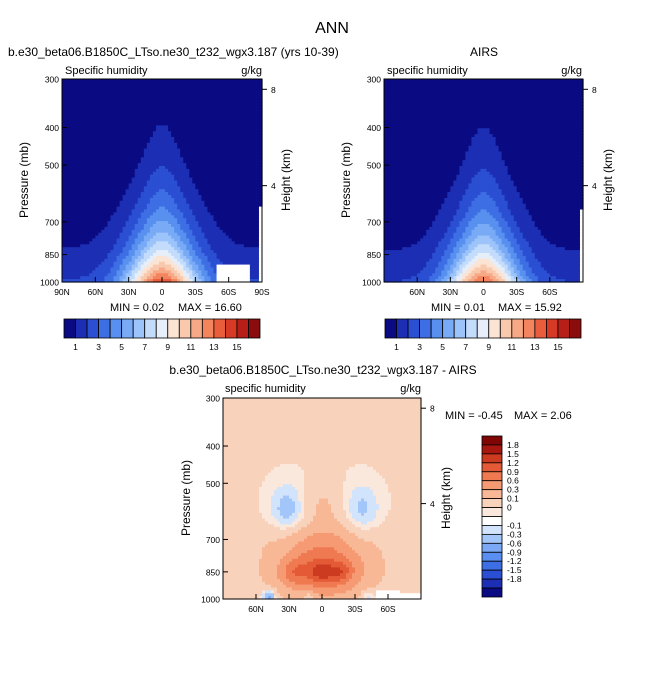 This screenshot has height=683, width=664. I want to click on colorbar-swatch, so click(150, 328).